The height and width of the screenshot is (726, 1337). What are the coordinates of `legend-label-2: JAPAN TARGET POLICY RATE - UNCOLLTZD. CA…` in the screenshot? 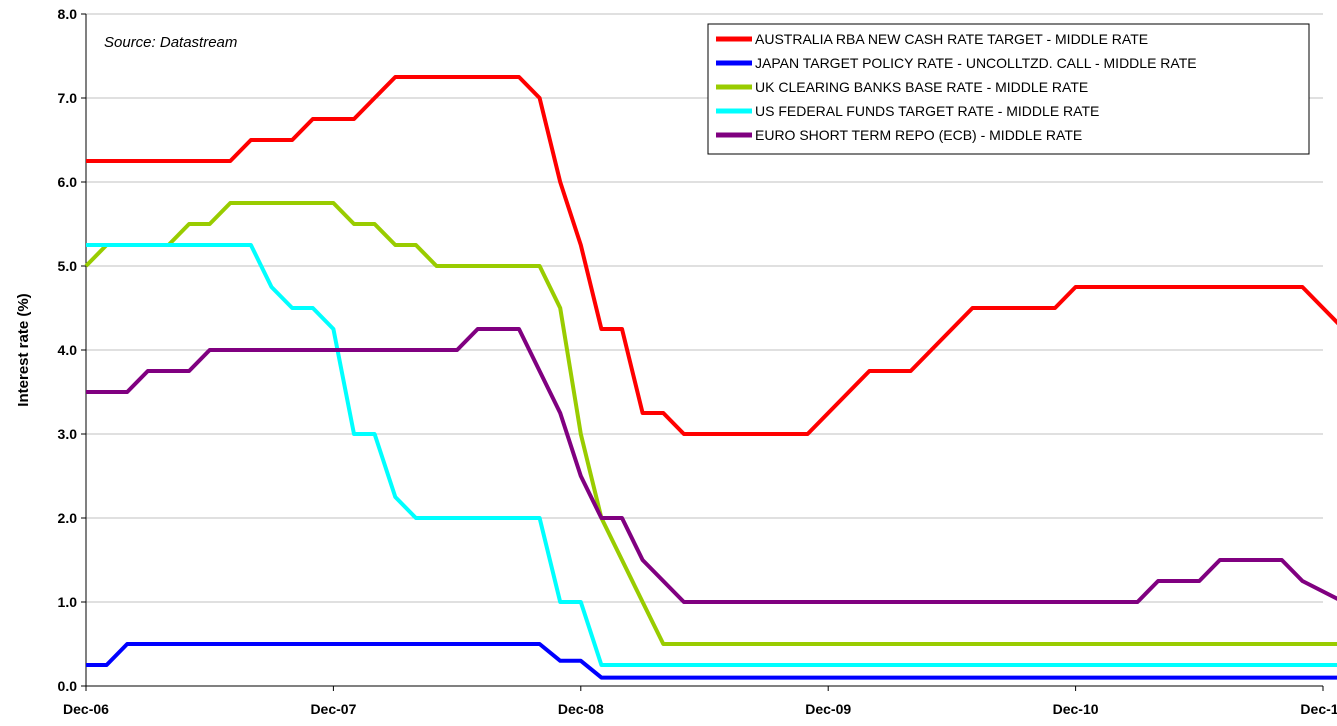 It's located at (976, 63).